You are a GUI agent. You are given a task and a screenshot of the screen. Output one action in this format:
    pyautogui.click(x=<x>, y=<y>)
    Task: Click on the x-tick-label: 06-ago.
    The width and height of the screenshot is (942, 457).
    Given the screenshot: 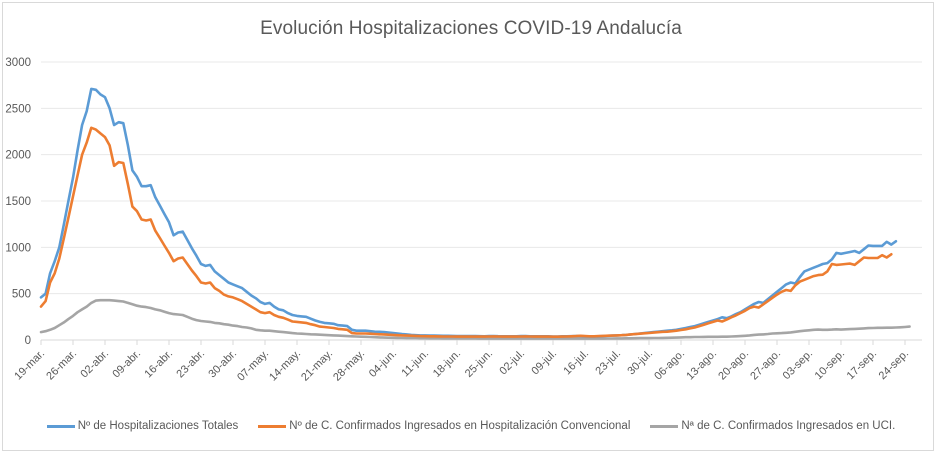 What is the action you would take?
    pyautogui.click(x=669, y=365)
    